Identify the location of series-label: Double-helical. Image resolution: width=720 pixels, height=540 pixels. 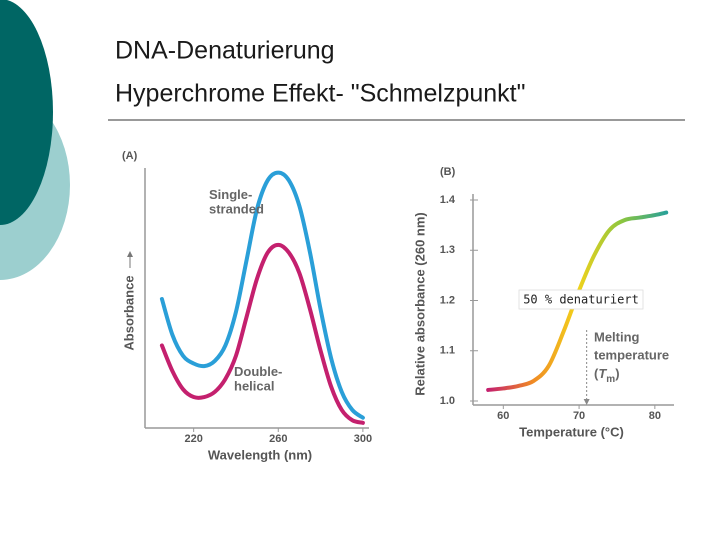
(258, 378).